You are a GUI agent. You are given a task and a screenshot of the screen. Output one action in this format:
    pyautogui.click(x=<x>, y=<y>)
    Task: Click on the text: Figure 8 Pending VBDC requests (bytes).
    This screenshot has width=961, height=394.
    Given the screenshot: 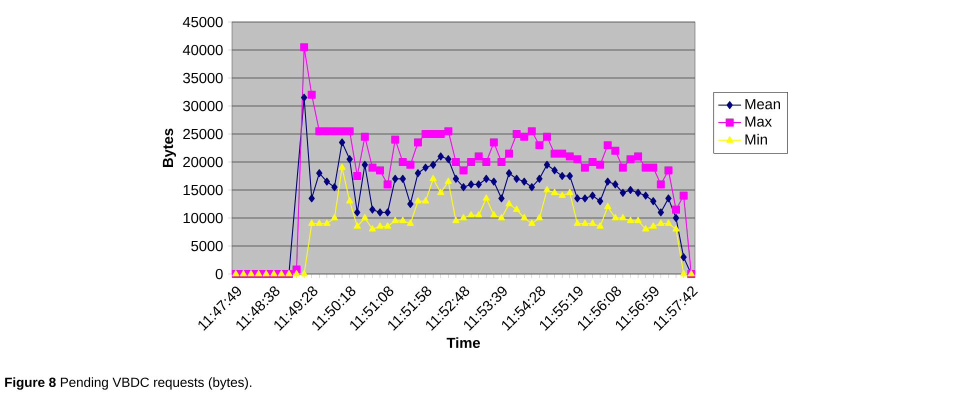 What is the action you would take?
    pyautogui.click(x=128, y=383)
    